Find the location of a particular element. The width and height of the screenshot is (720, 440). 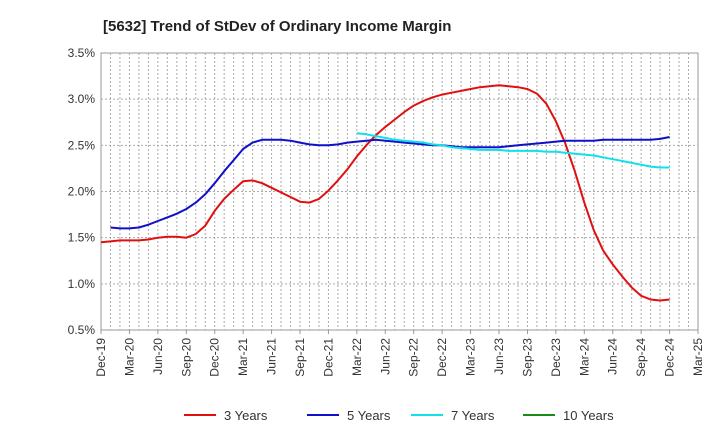

y-tick-label: 3.0% is located at coordinates (82, 99).